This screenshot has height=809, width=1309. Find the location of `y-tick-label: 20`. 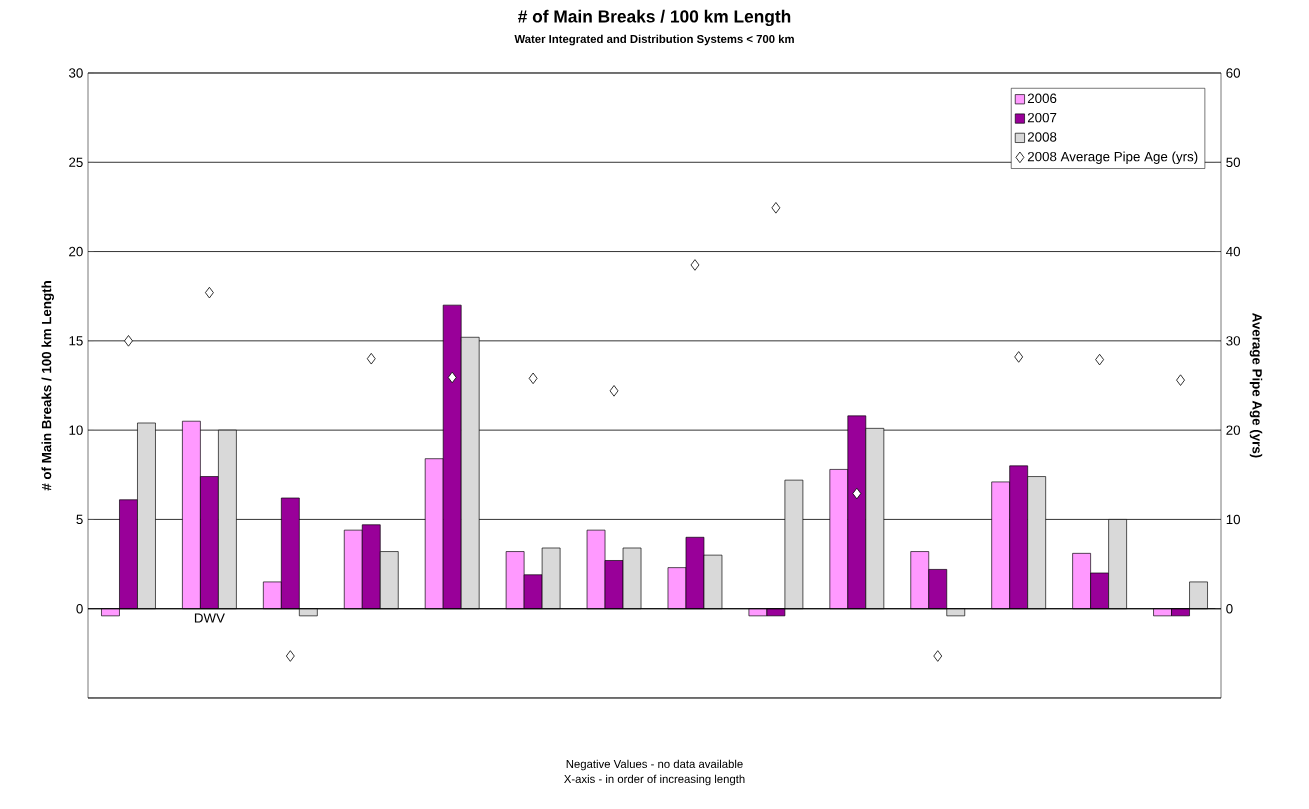

y-tick-label: 20 is located at coordinates (76, 251).